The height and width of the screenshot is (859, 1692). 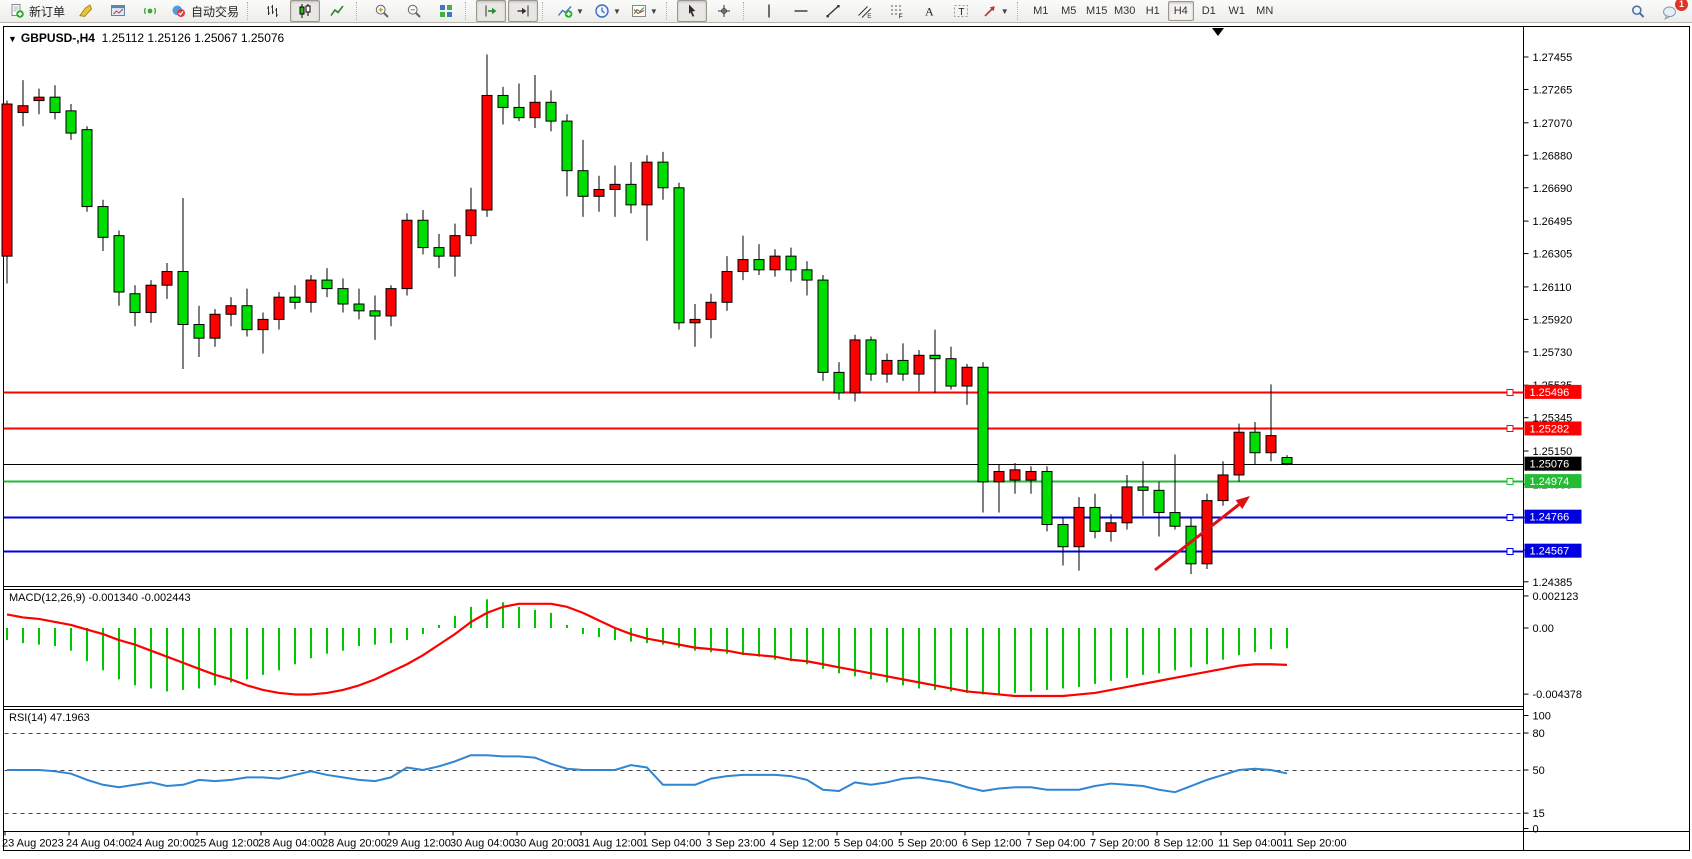 What do you see at coordinates (607, 11) in the screenshot?
I see `periods-button: ▼` at bounding box center [607, 11].